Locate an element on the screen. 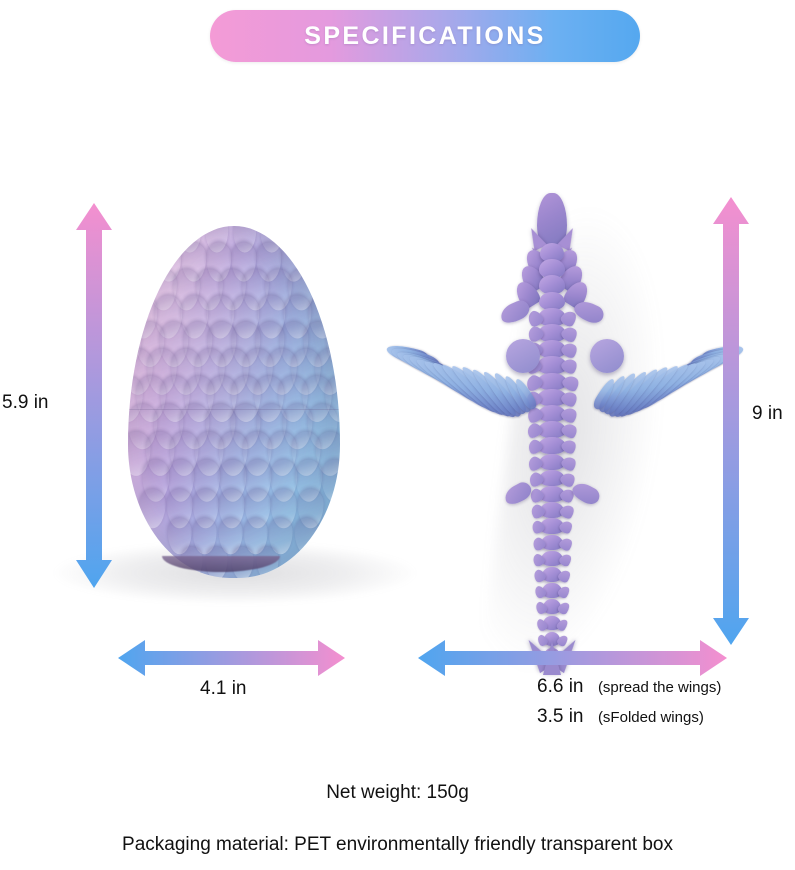  dimension-arrow-horizontal-egg-width is located at coordinates (231, 658).